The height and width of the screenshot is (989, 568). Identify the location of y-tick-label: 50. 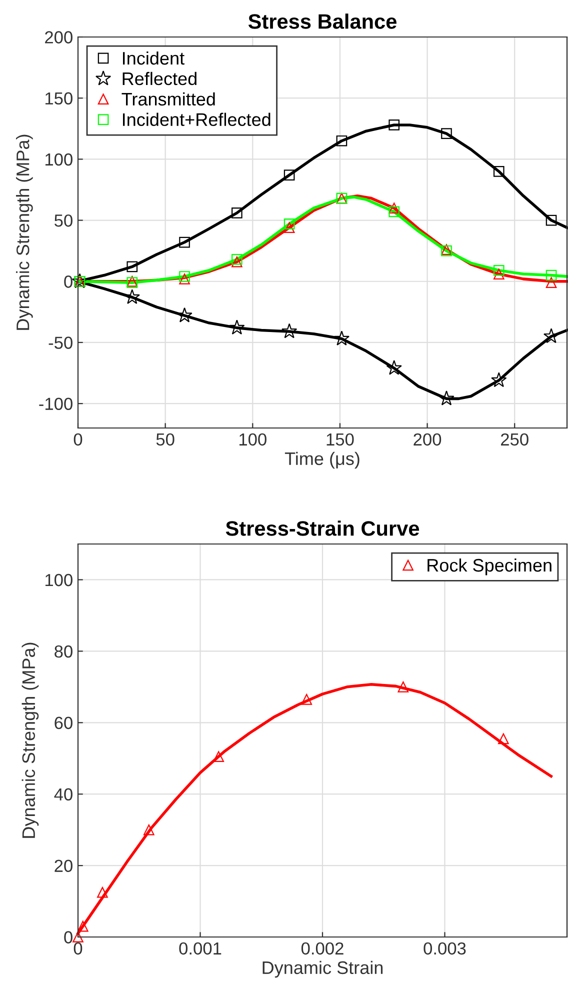
(63, 220).